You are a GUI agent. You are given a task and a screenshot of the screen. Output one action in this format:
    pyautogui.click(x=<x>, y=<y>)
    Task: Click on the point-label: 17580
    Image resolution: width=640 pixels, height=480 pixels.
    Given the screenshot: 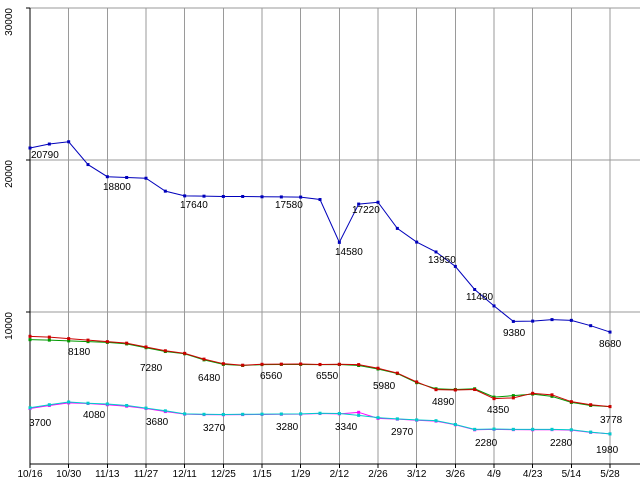 What is the action you would take?
    pyautogui.click(x=289, y=205)
    